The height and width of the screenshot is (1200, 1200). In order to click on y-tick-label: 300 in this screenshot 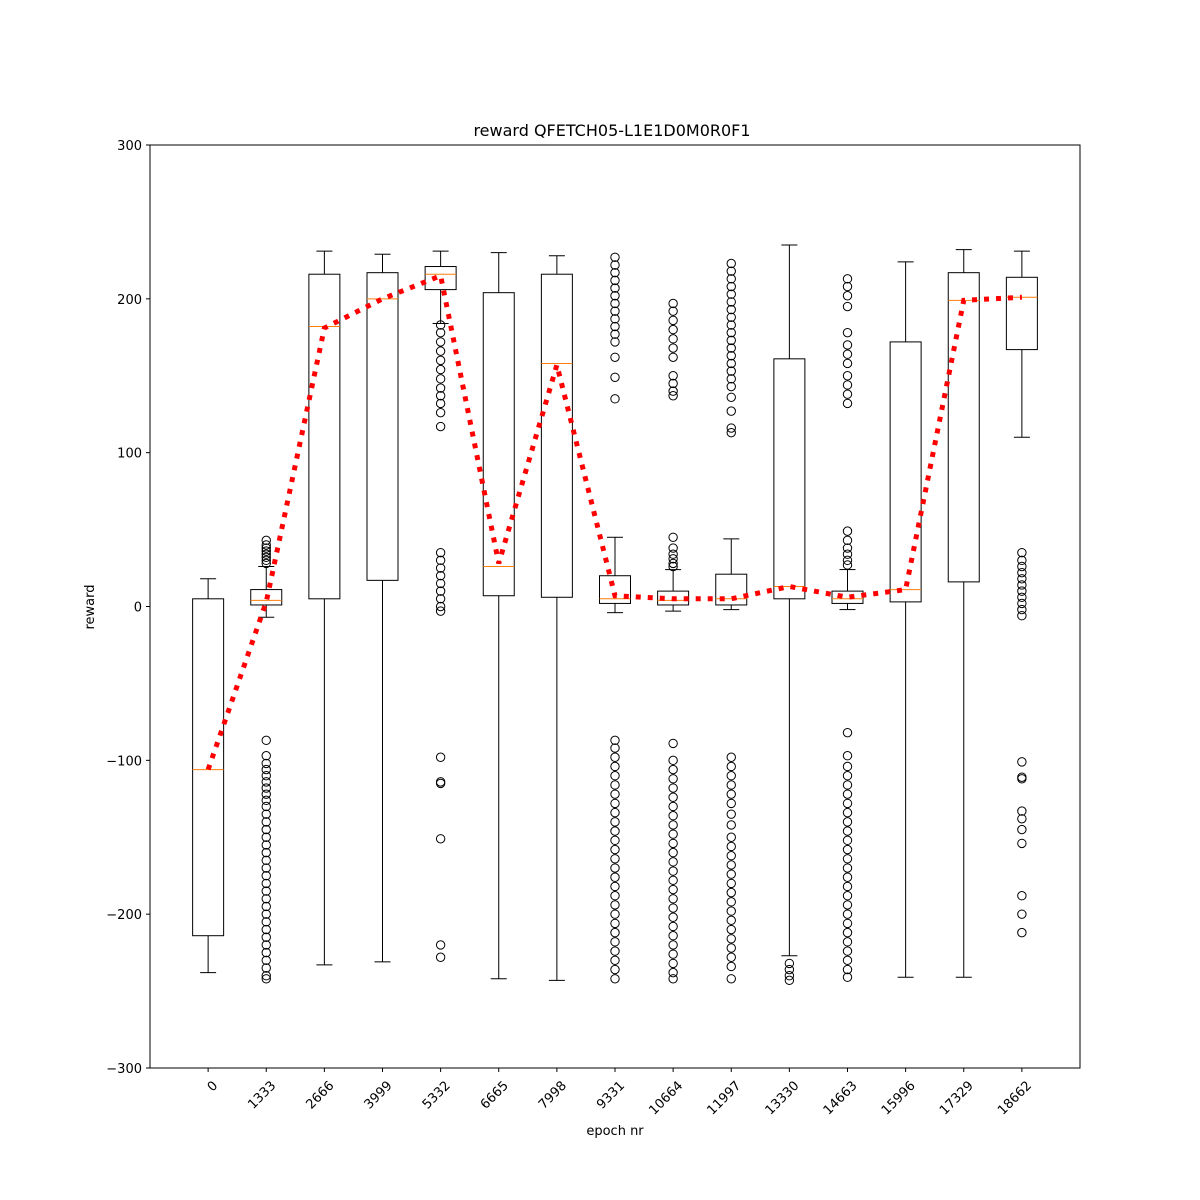, I will do `click(129, 146)`.